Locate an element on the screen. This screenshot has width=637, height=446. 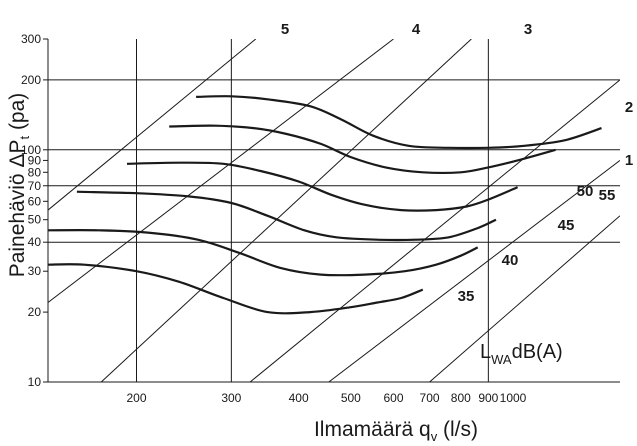
y-tick-label-100: 100 is located at coordinates (31, 150).